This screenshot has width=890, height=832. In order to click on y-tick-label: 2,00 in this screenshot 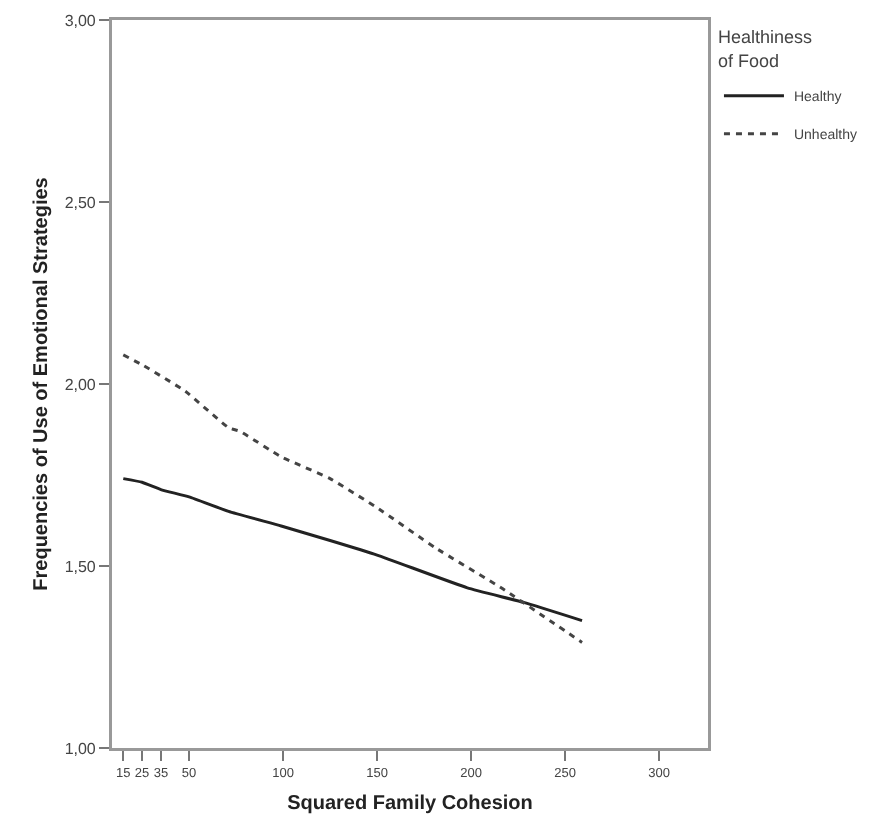, I will do `click(80, 384)`.